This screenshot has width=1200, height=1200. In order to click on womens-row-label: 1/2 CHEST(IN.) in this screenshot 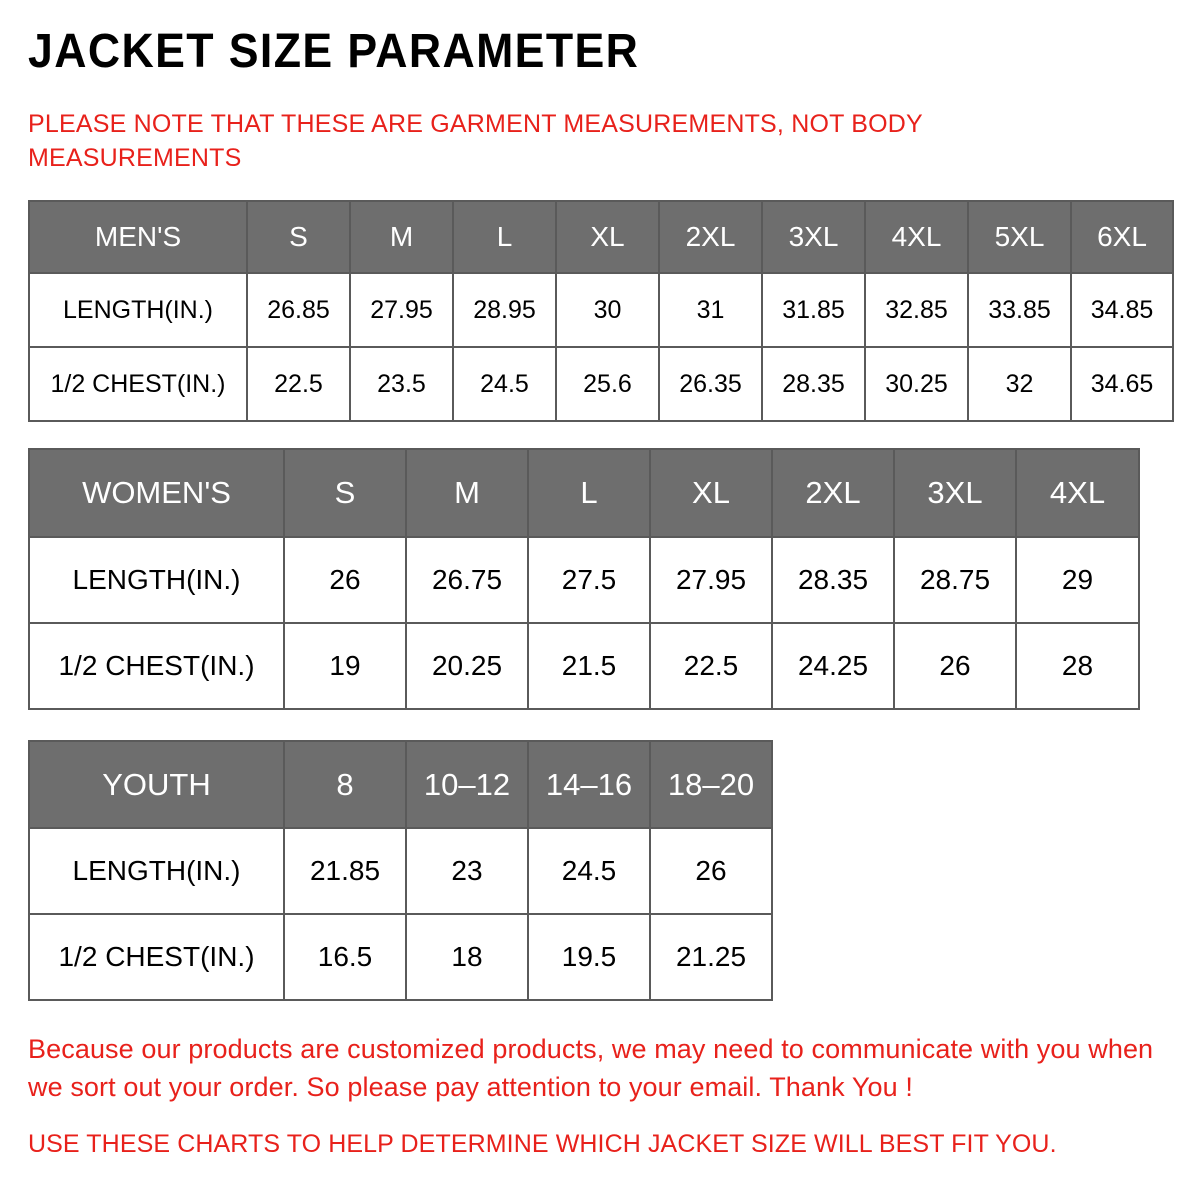, I will do `click(156, 666)`.